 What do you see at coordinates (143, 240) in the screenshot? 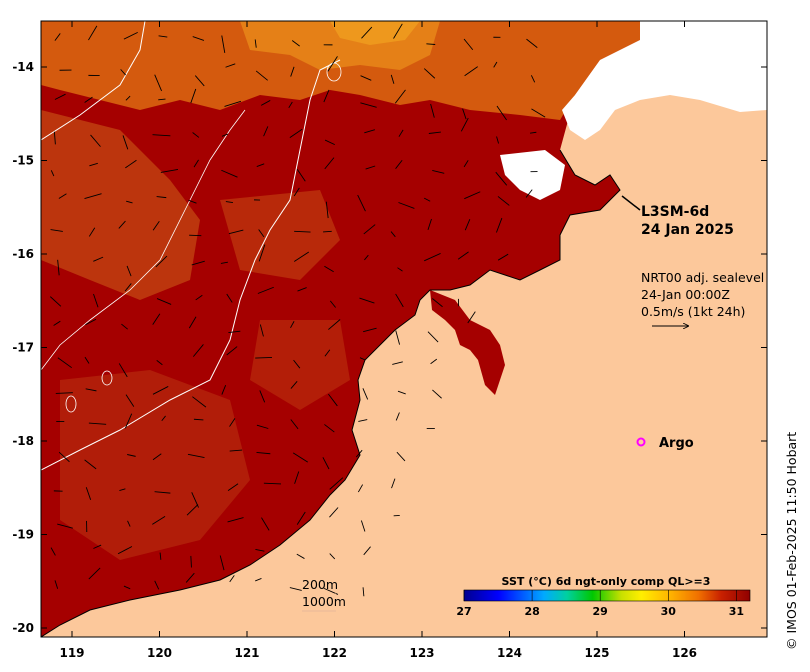
I see `isobath-1000m` at bounding box center [143, 240].